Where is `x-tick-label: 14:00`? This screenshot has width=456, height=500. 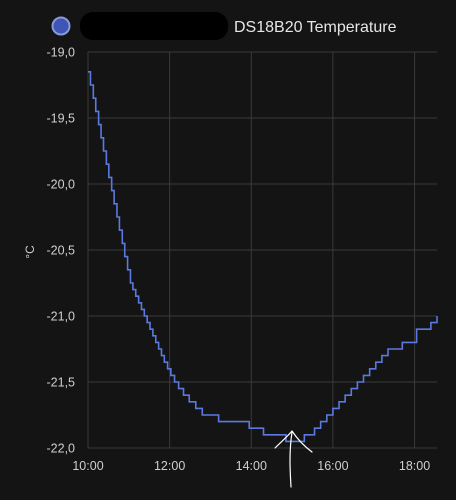 x-tick-label: 14:00 is located at coordinates (251, 466).